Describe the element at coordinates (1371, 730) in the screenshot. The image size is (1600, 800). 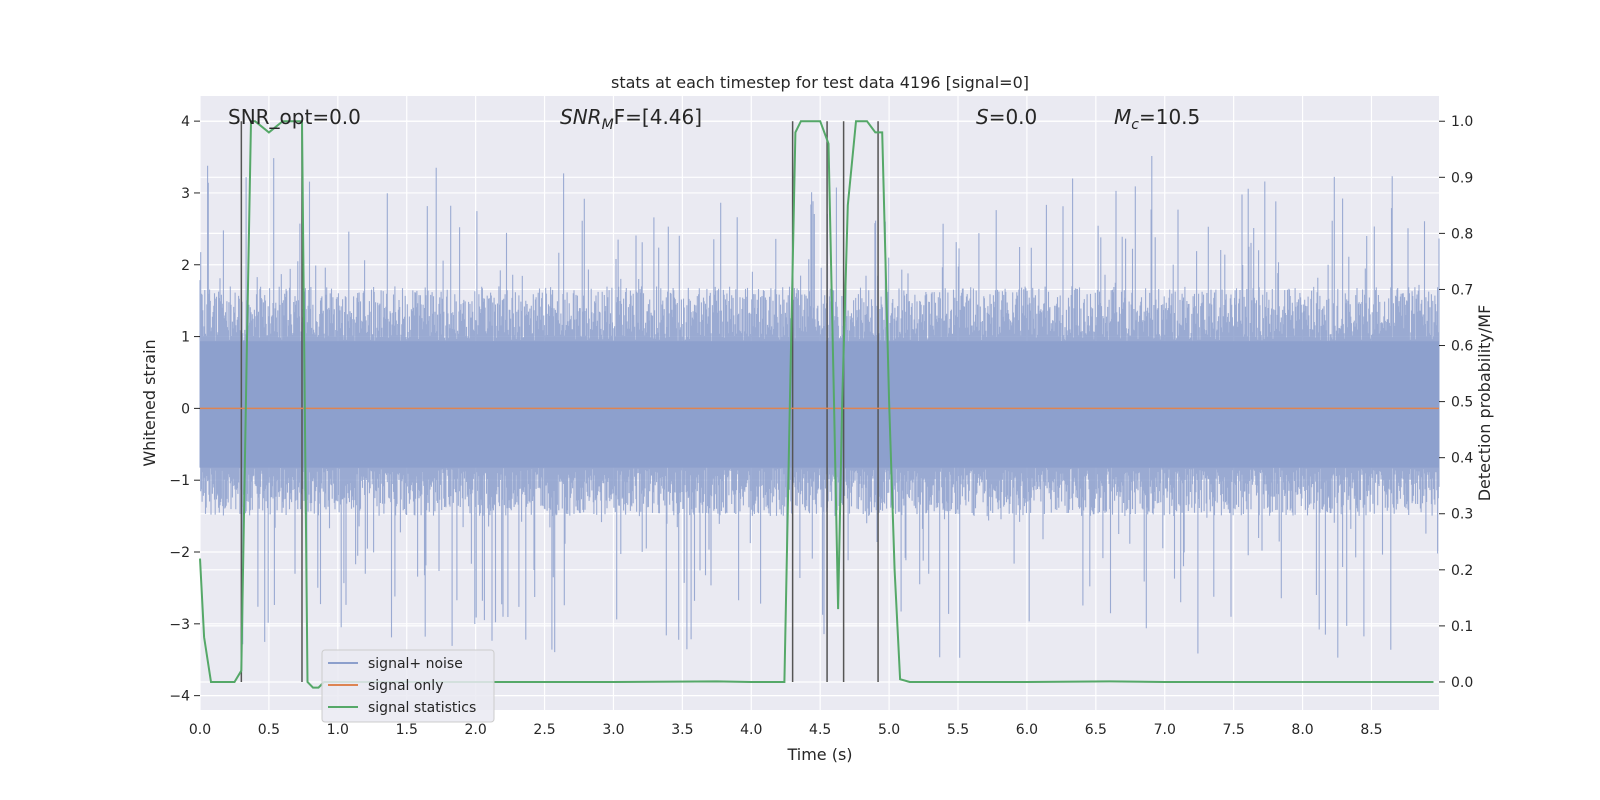
I see `x-tick-label: 8.5` at that location.